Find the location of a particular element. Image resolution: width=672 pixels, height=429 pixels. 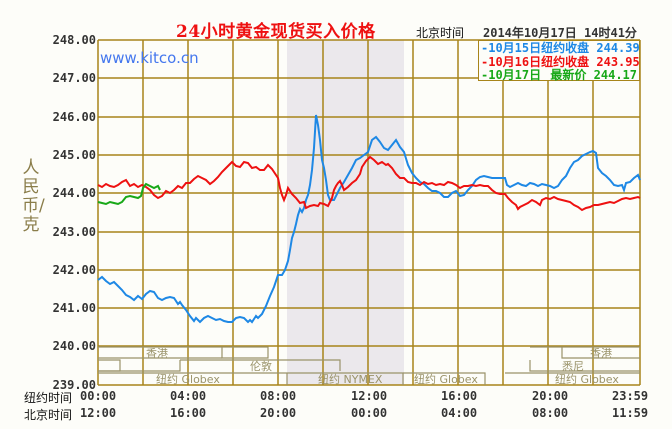

x-tick-bj: 04:00 is located at coordinates (459, 413).